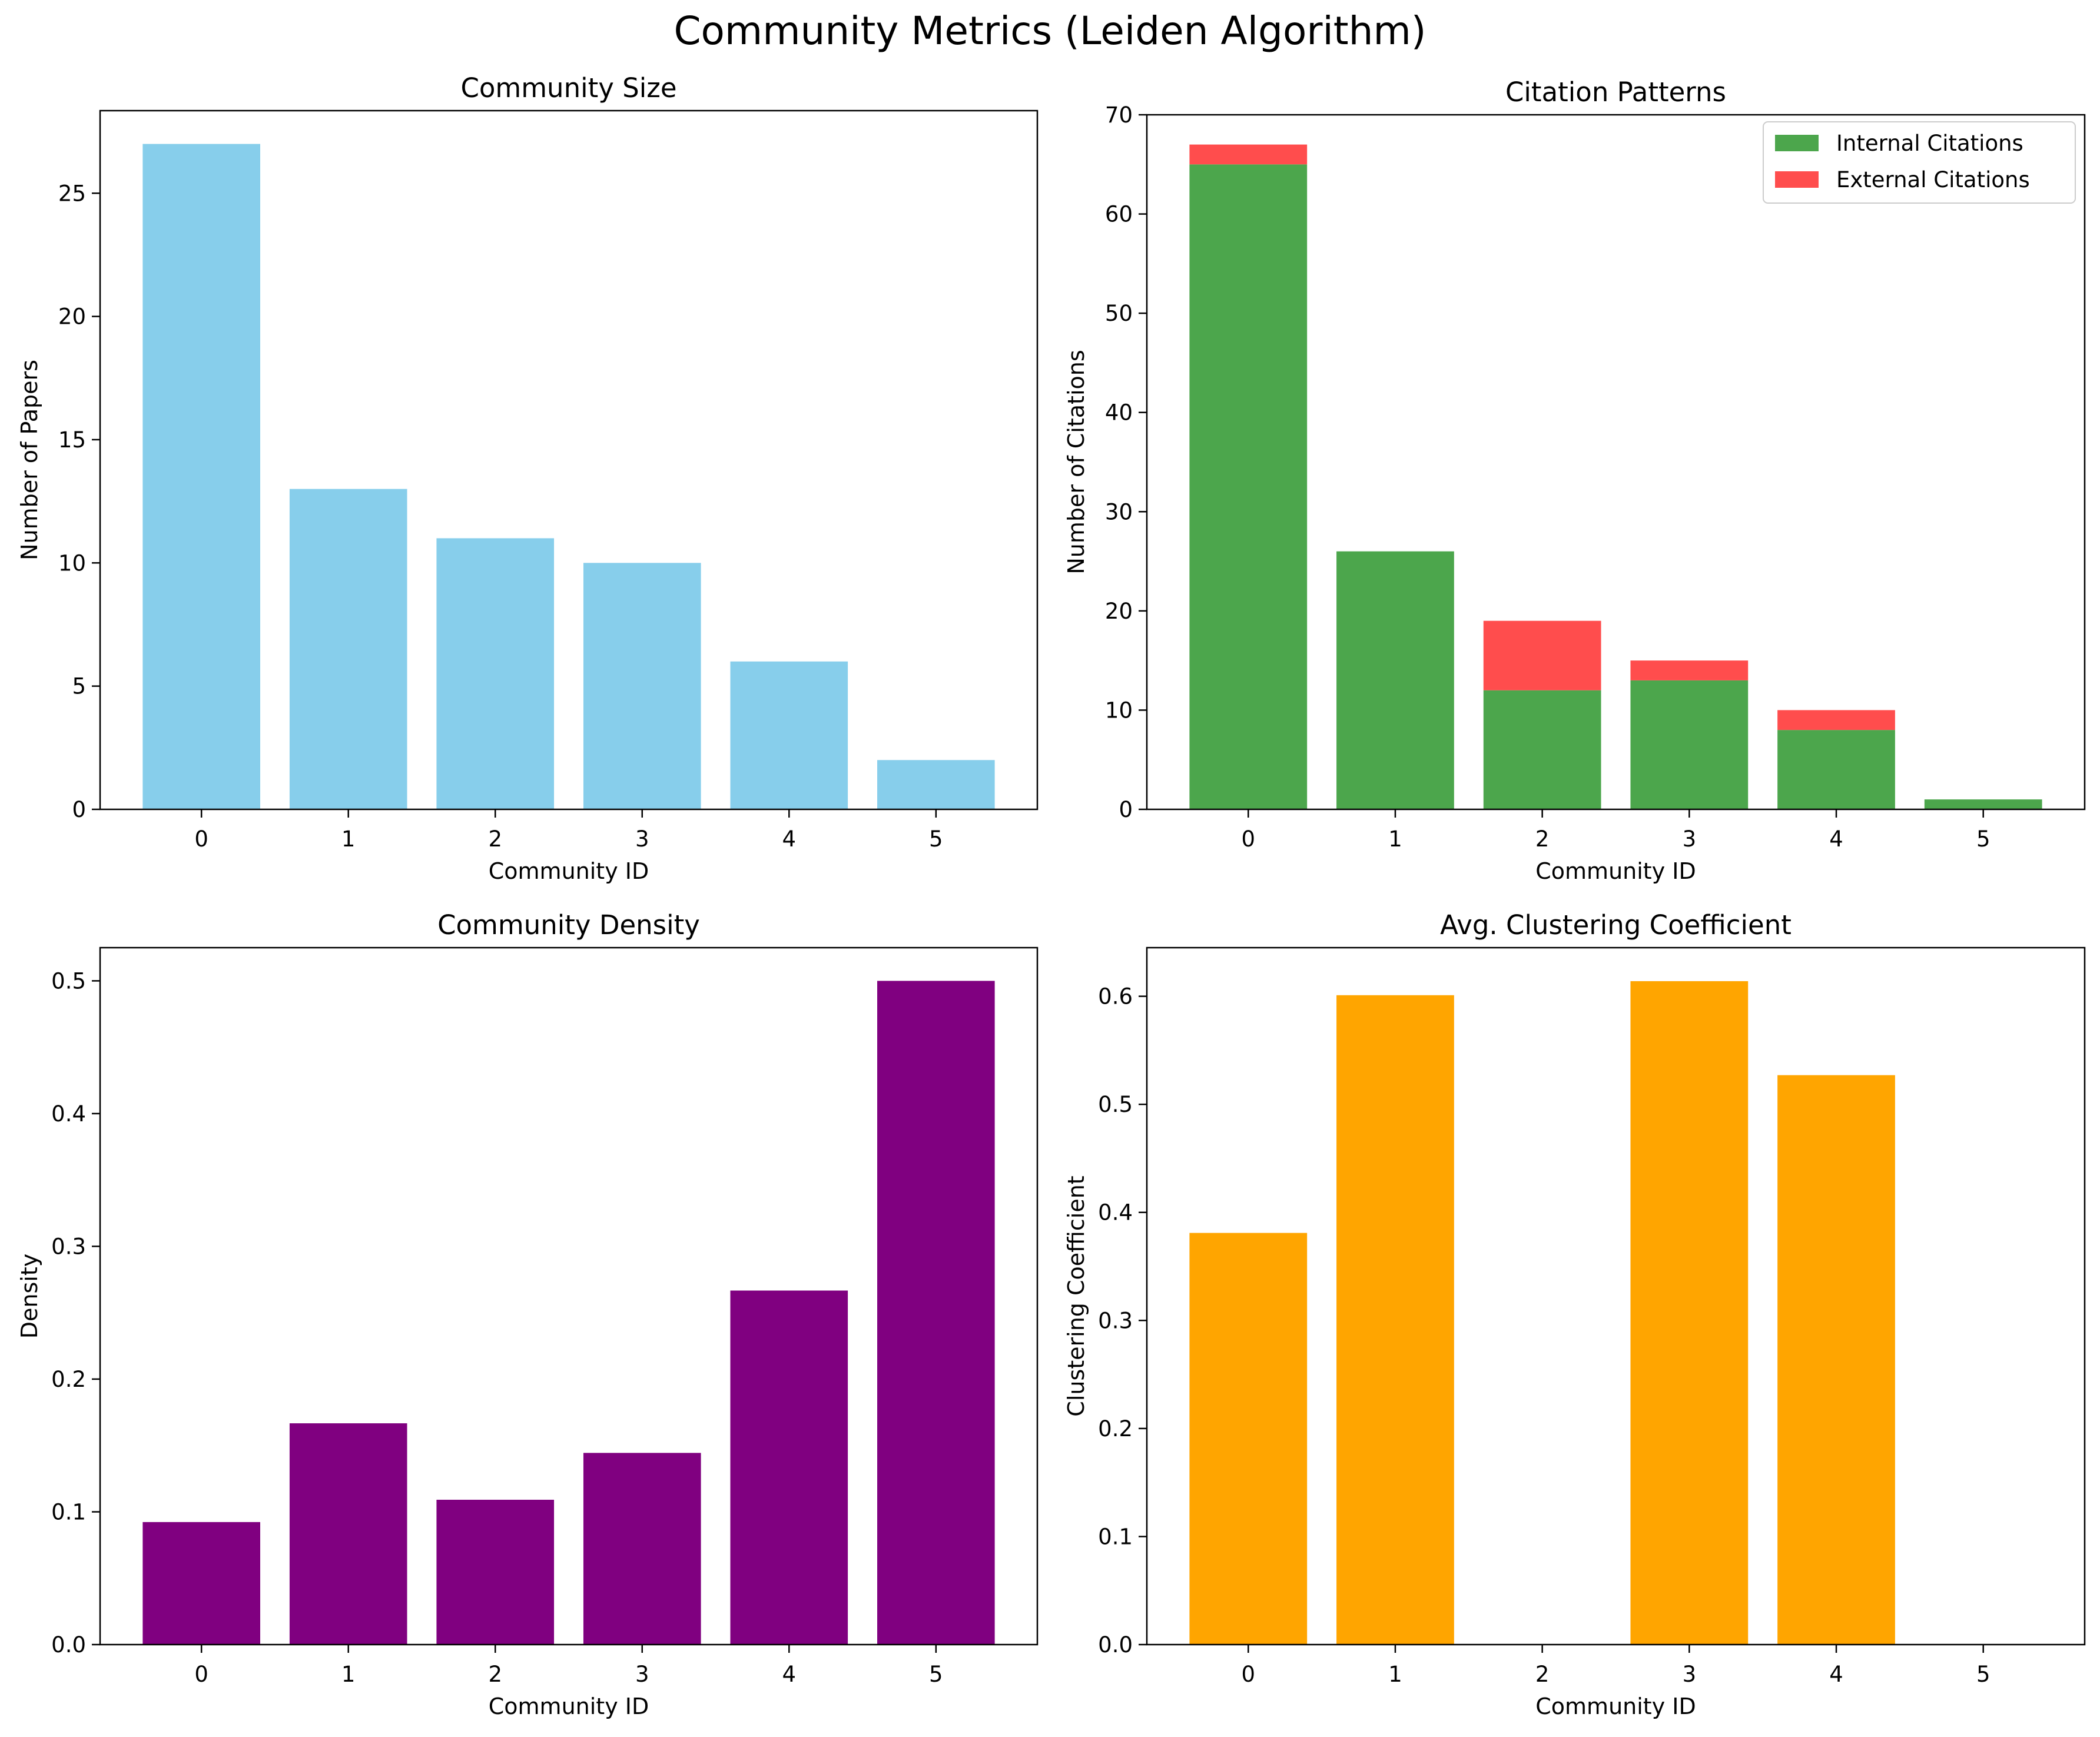 Image resolution: width=2100 pixels, height=1737 pixels. I want to click on y-axis-label: Number of Papers, so click(29, 460).